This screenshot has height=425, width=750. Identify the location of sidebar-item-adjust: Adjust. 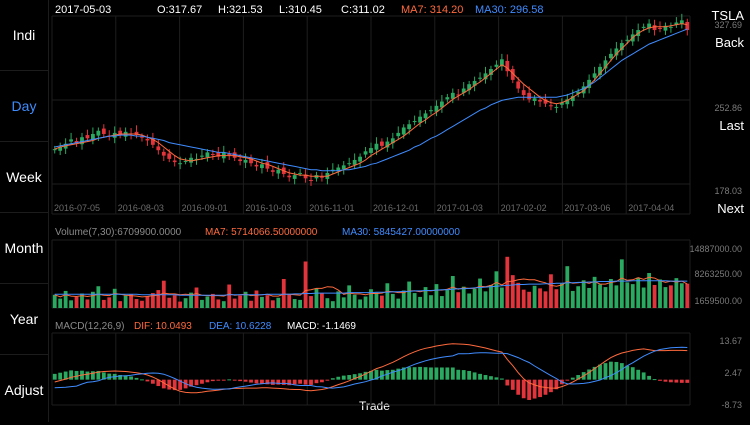
(24, 390).